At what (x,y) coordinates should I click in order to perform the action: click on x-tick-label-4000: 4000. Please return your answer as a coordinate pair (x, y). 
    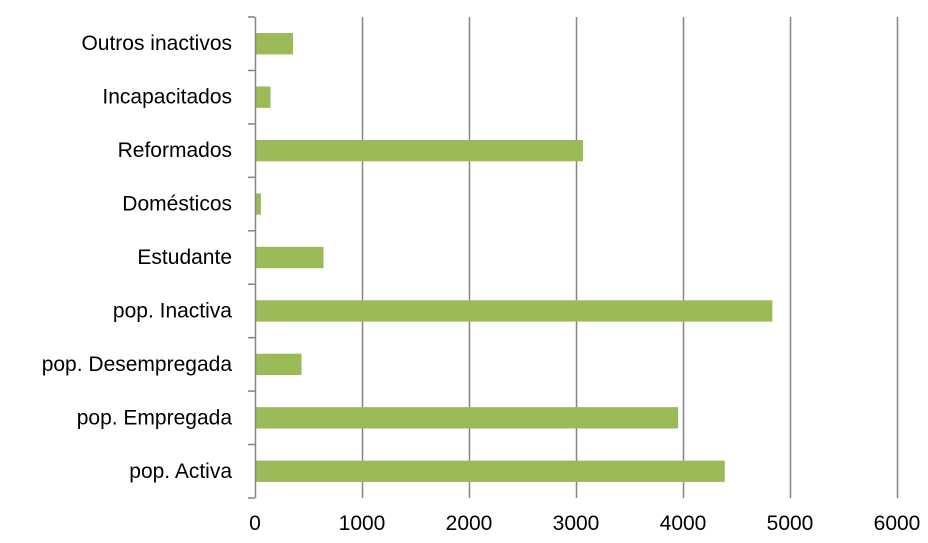
    Looking at the image, I should click on (683, 523).